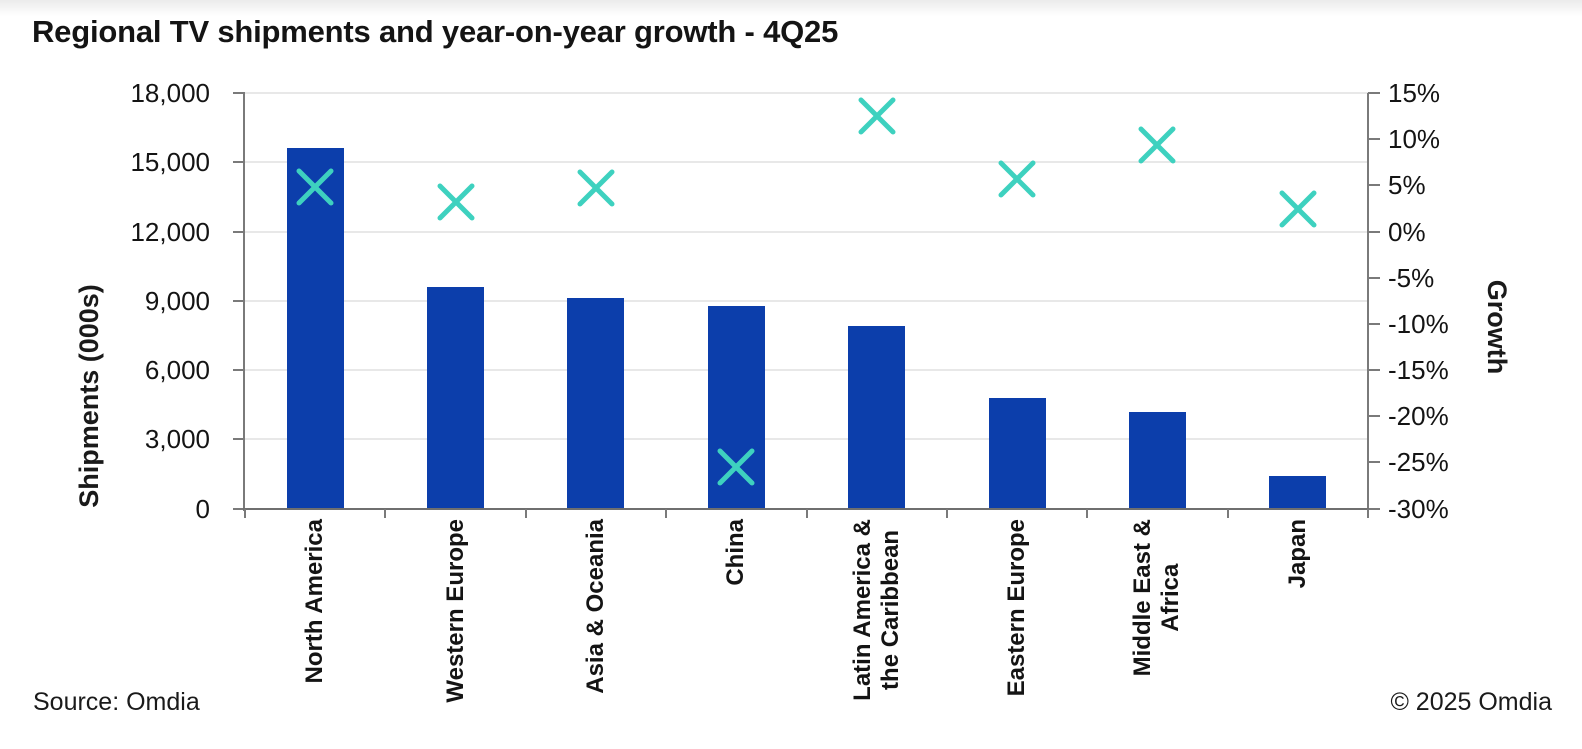 The height and width of the screenshot is (749, 1582). Describe the element at coordinates (202, 508) in the screenshot. I see `left-axis-tick-label: 0` at that location.